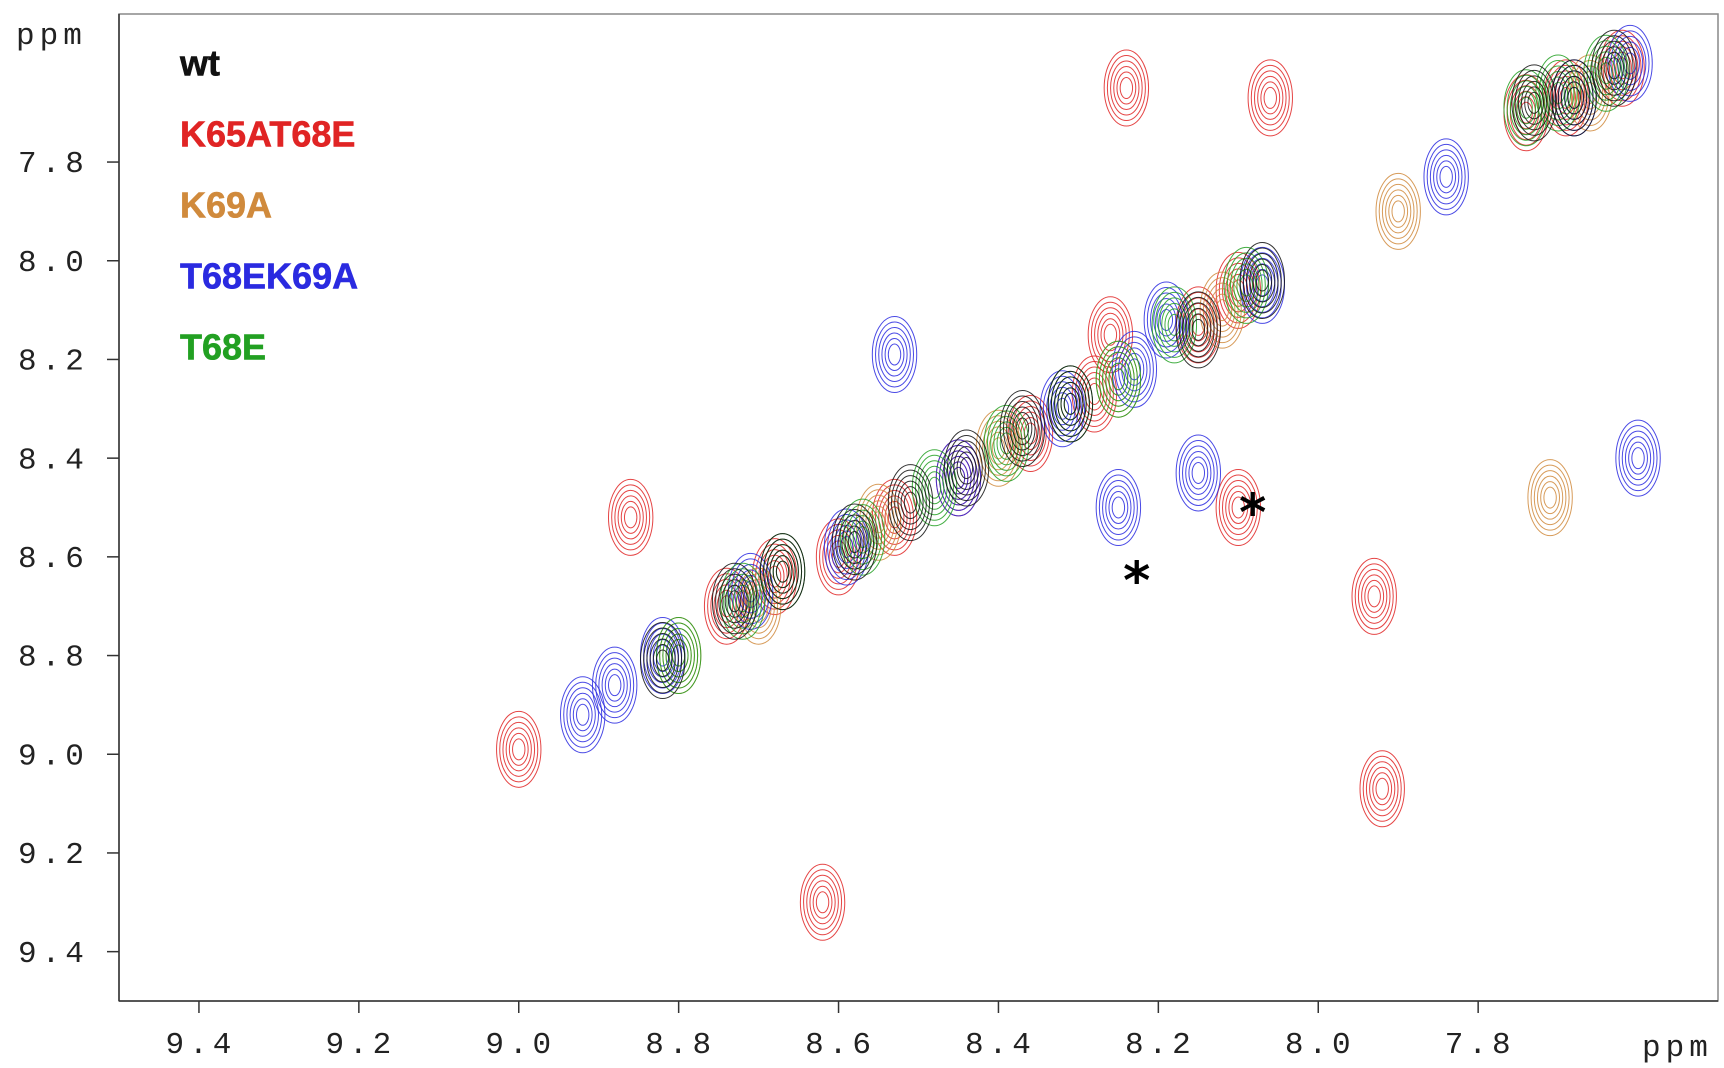  What do you see at coordinates (1320, 1045) in the screenshot?
I see `x-tick-label: 8.0` at bounding box center [1320, 1045].